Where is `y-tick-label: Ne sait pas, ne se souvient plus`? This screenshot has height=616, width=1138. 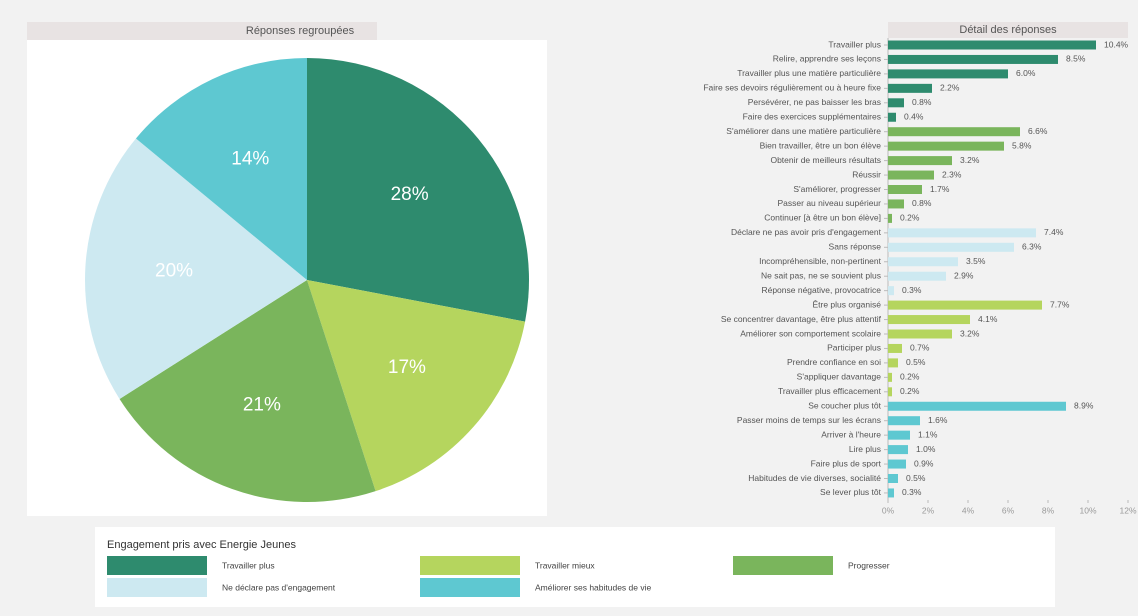 y-tick-label: Ne sait pas, ne se souvient plus is located at coordinates (821, 275).